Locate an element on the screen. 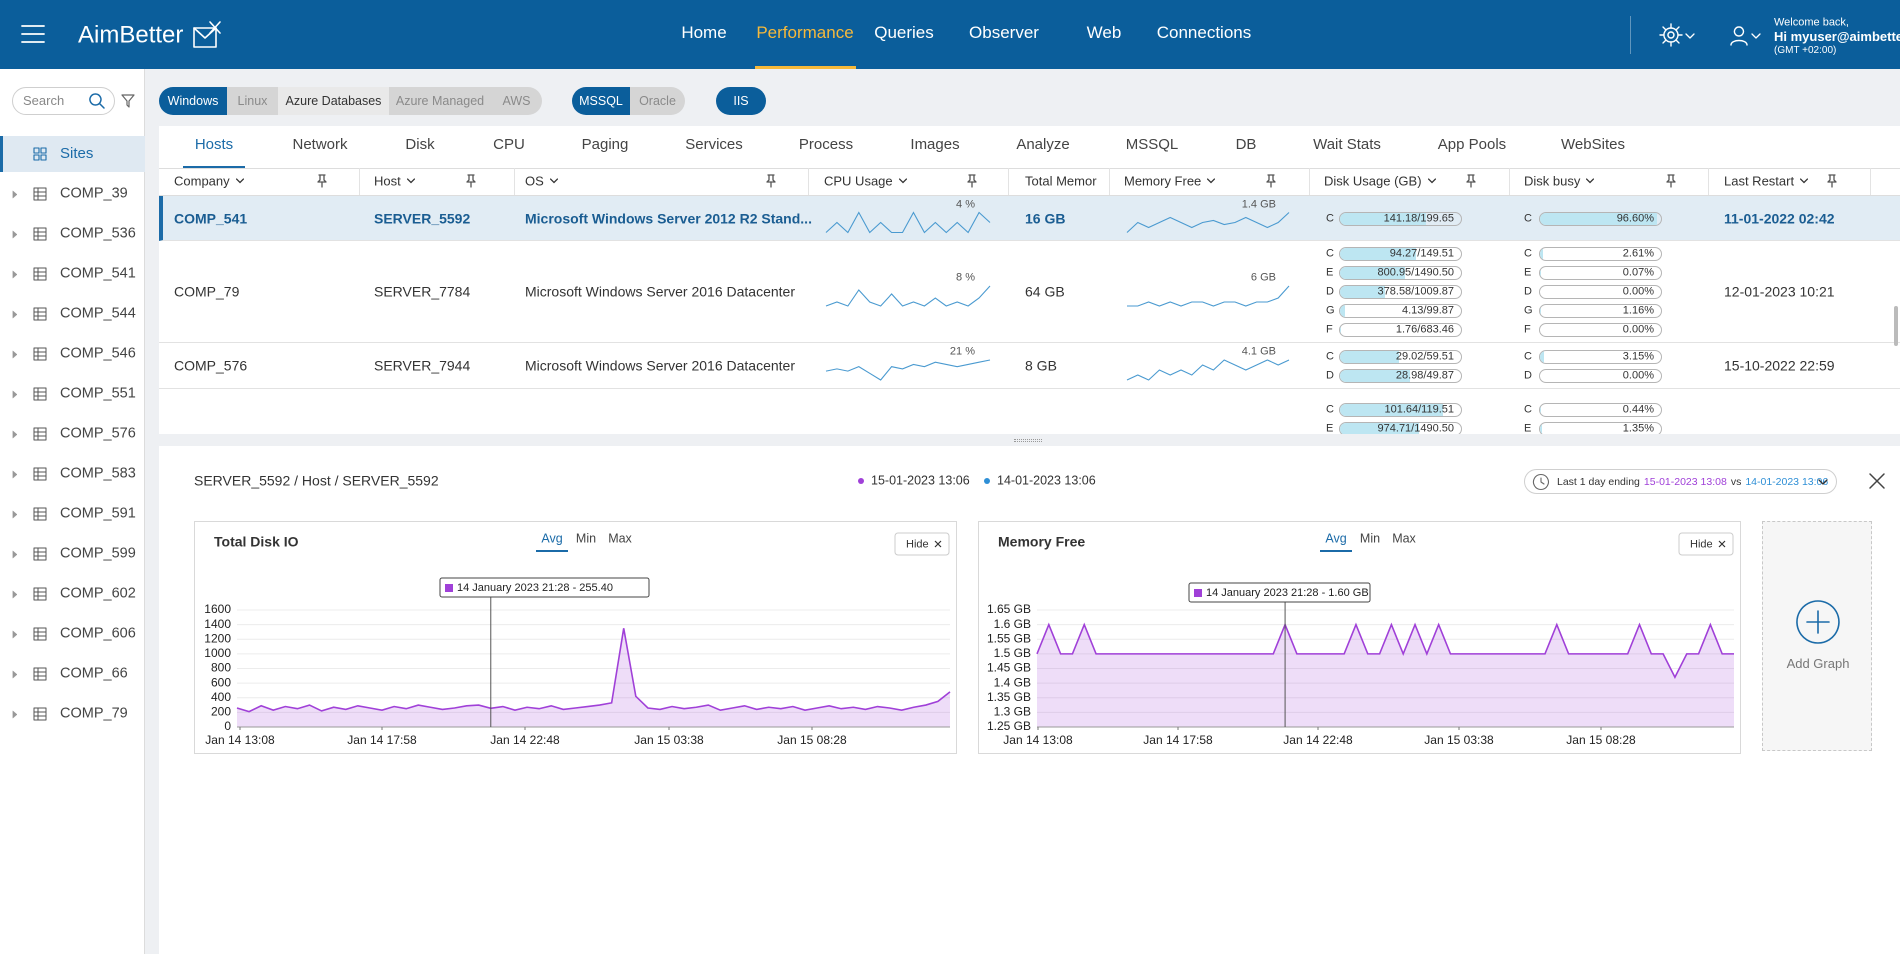  disk-busy-bar-fill is located at coordinates (1542, 356).